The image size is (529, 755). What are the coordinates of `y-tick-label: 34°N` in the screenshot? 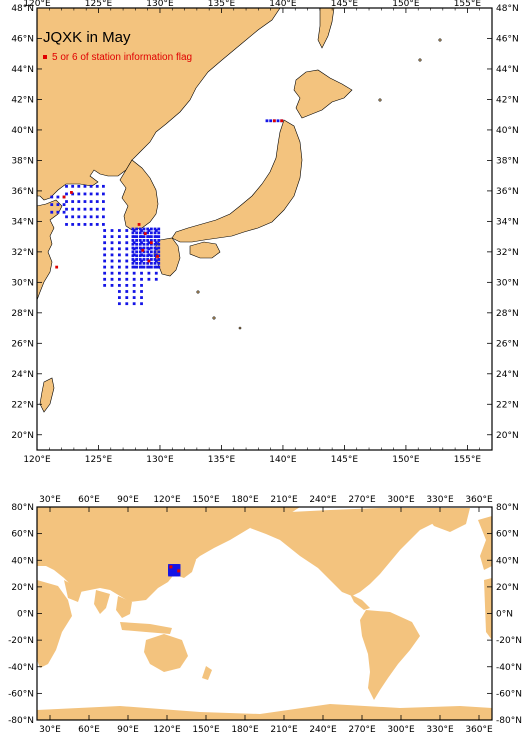 It's located at (507, 222).